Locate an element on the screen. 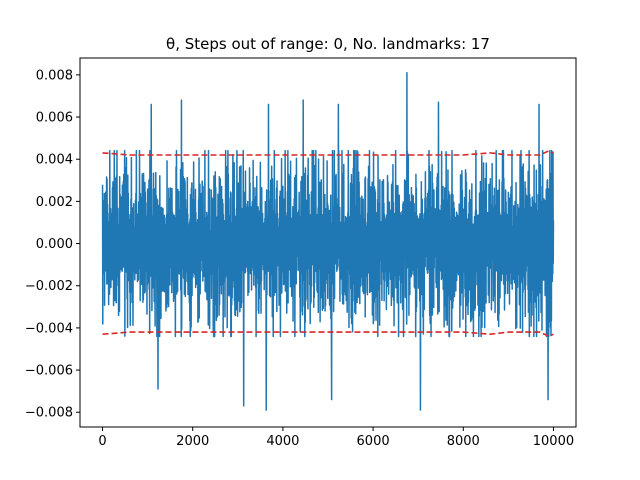  y-tick-label: 0.006 is located at coordinates (54, 118).